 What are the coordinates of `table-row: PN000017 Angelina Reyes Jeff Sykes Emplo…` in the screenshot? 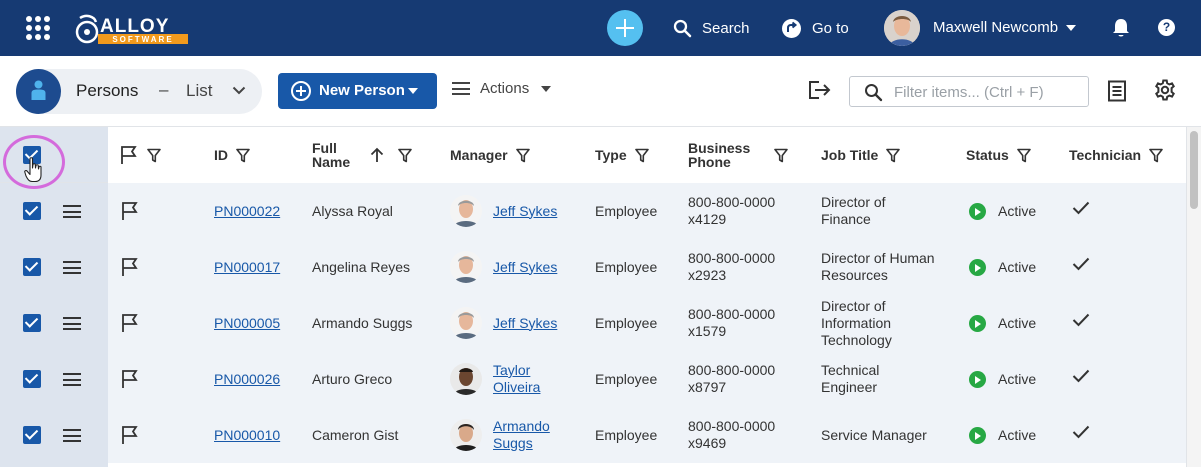 It's located at (593, 267).